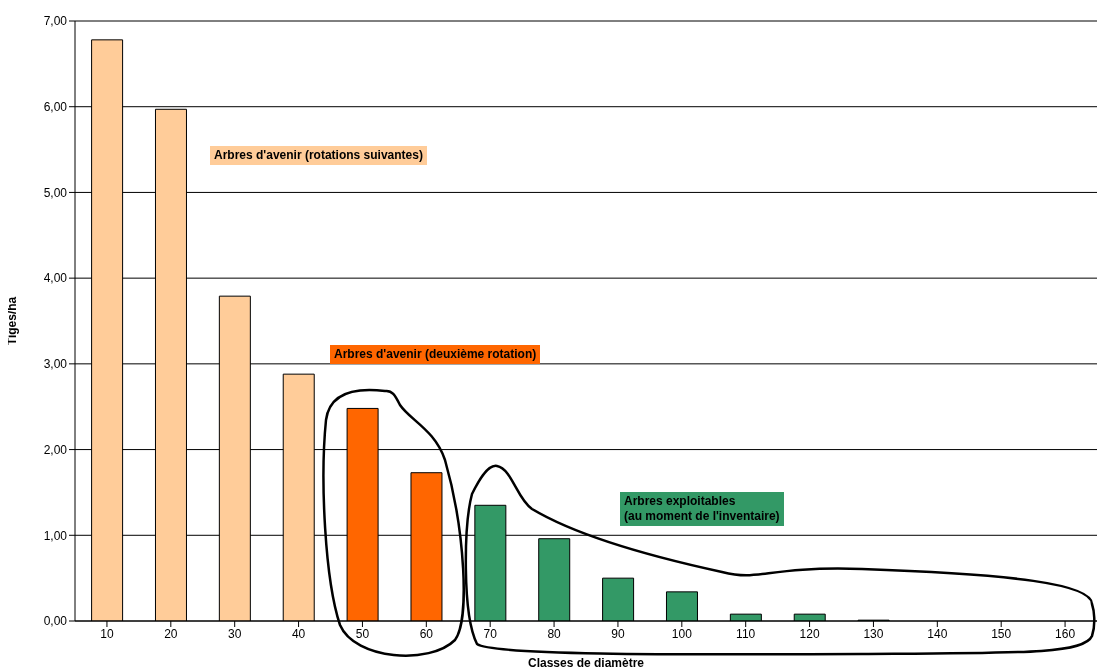  What do you see at coordinates (746, 633) in the screenshot?
I see `x-tick-label: 110` at bounding box center [746, 633].